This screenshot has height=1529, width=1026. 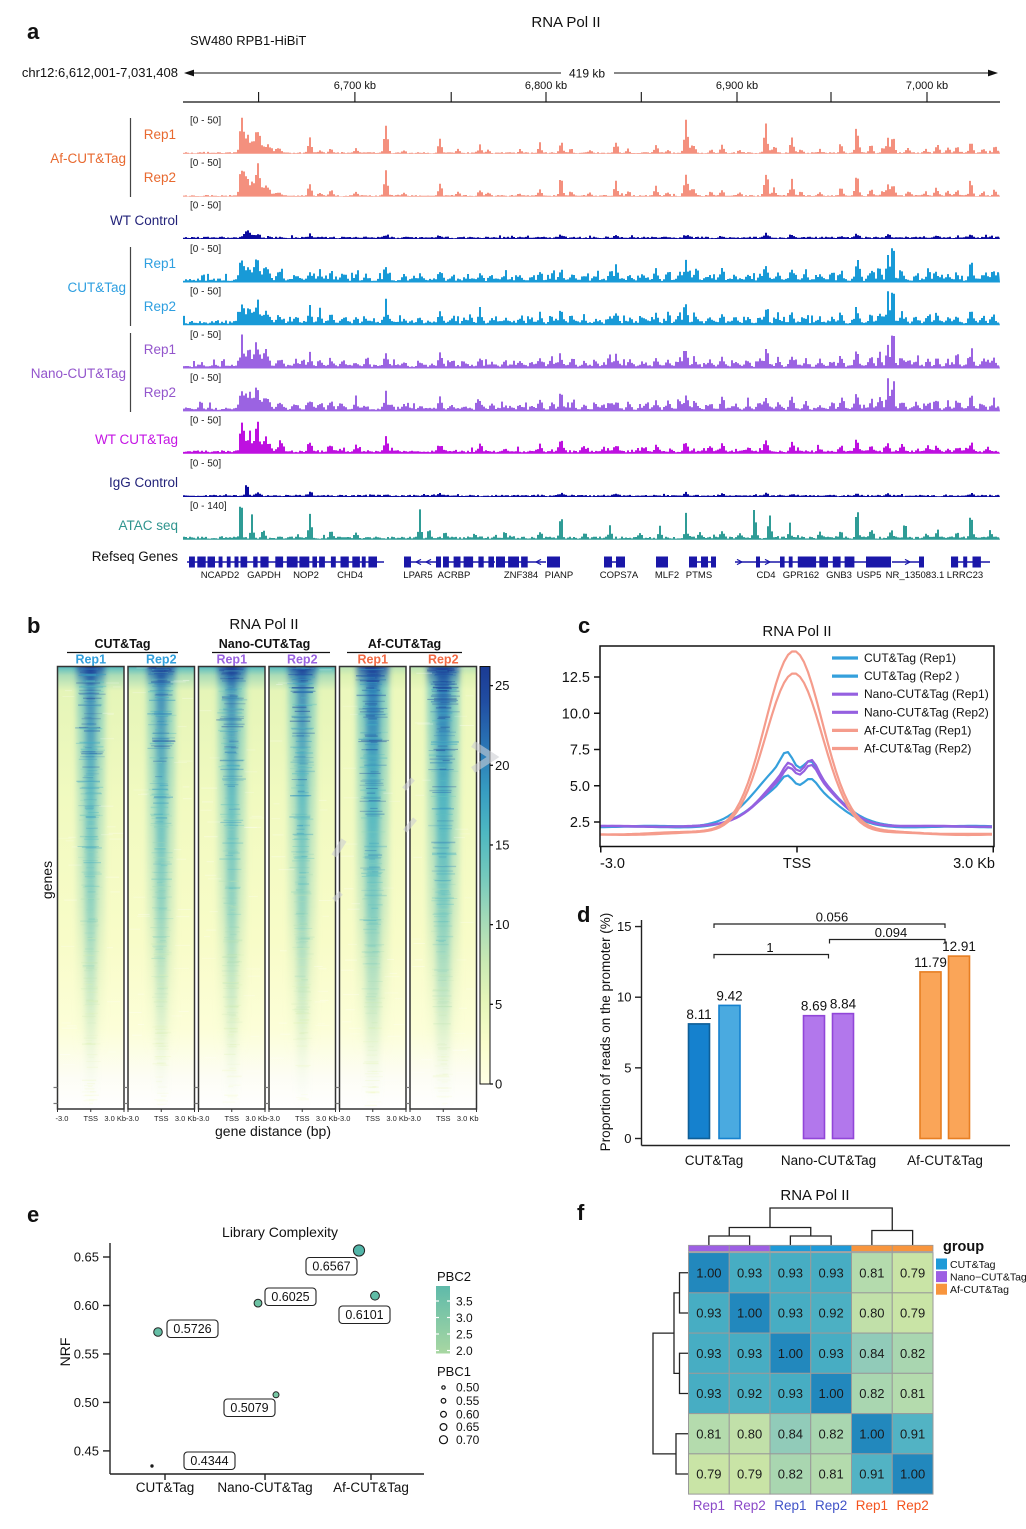 What do you see at coordinates (231, 660) in the screenshot?
I see `svg-text: Rep1` at bounding box center [231, 660].